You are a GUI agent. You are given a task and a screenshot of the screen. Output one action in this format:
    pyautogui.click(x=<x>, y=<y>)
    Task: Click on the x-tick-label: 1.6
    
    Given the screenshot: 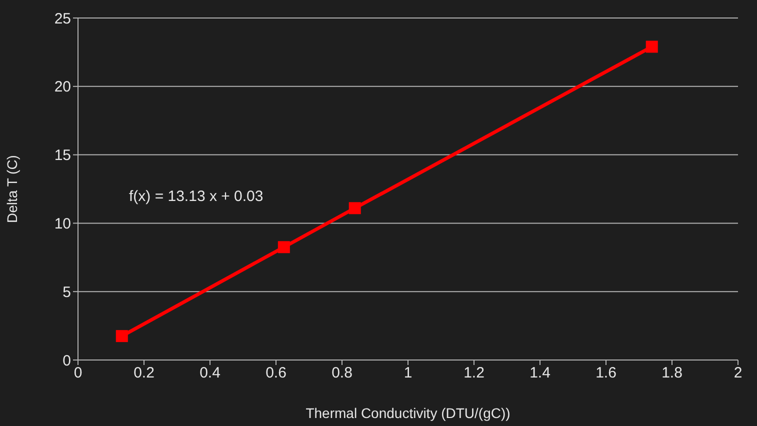 What is the action you would take?
    pyautogui.click(x=606, y=373)
    